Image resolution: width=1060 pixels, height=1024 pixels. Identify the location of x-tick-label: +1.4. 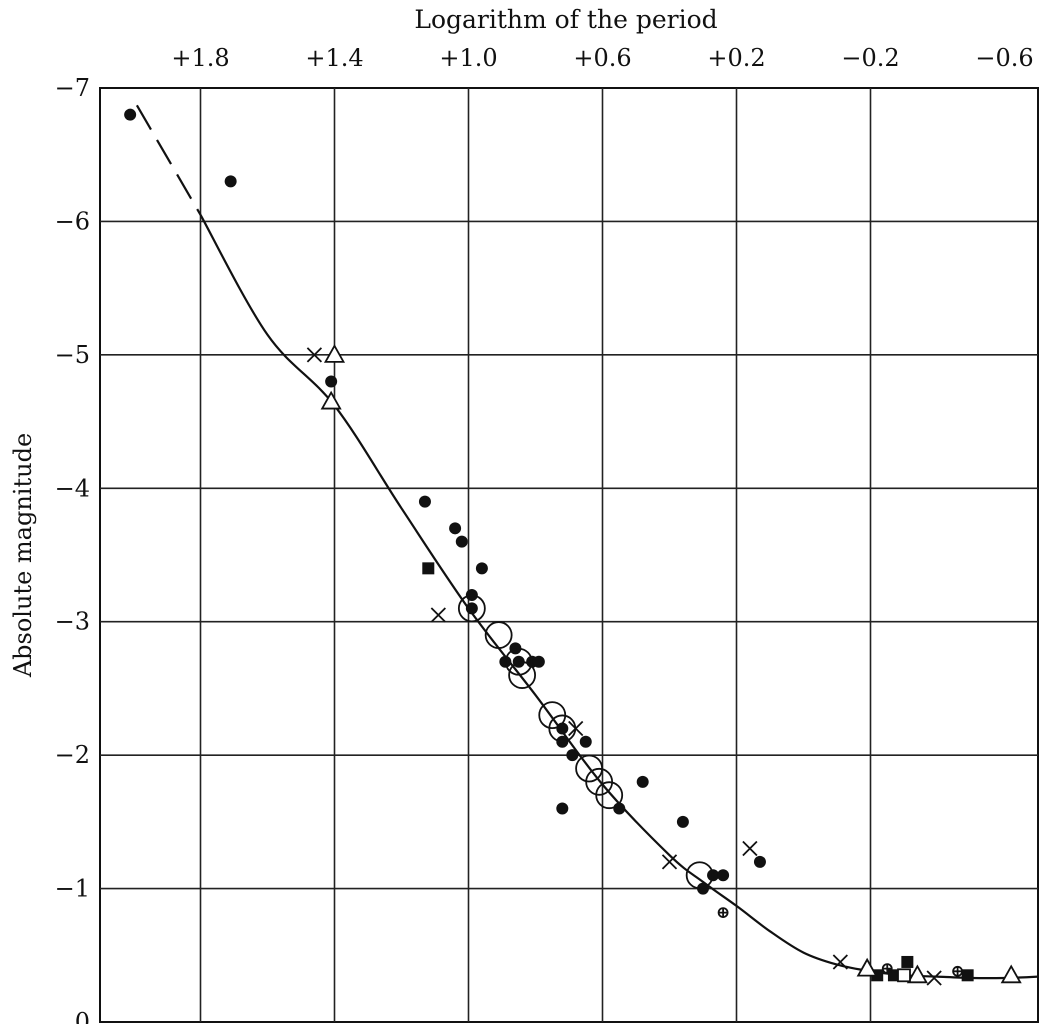
(334, 58).